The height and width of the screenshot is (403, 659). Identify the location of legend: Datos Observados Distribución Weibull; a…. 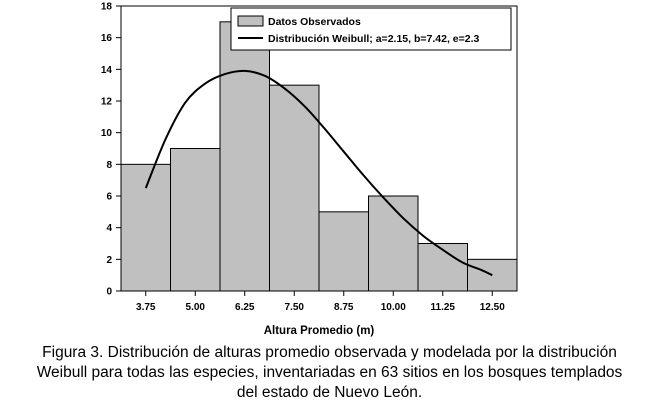
(371, 29).